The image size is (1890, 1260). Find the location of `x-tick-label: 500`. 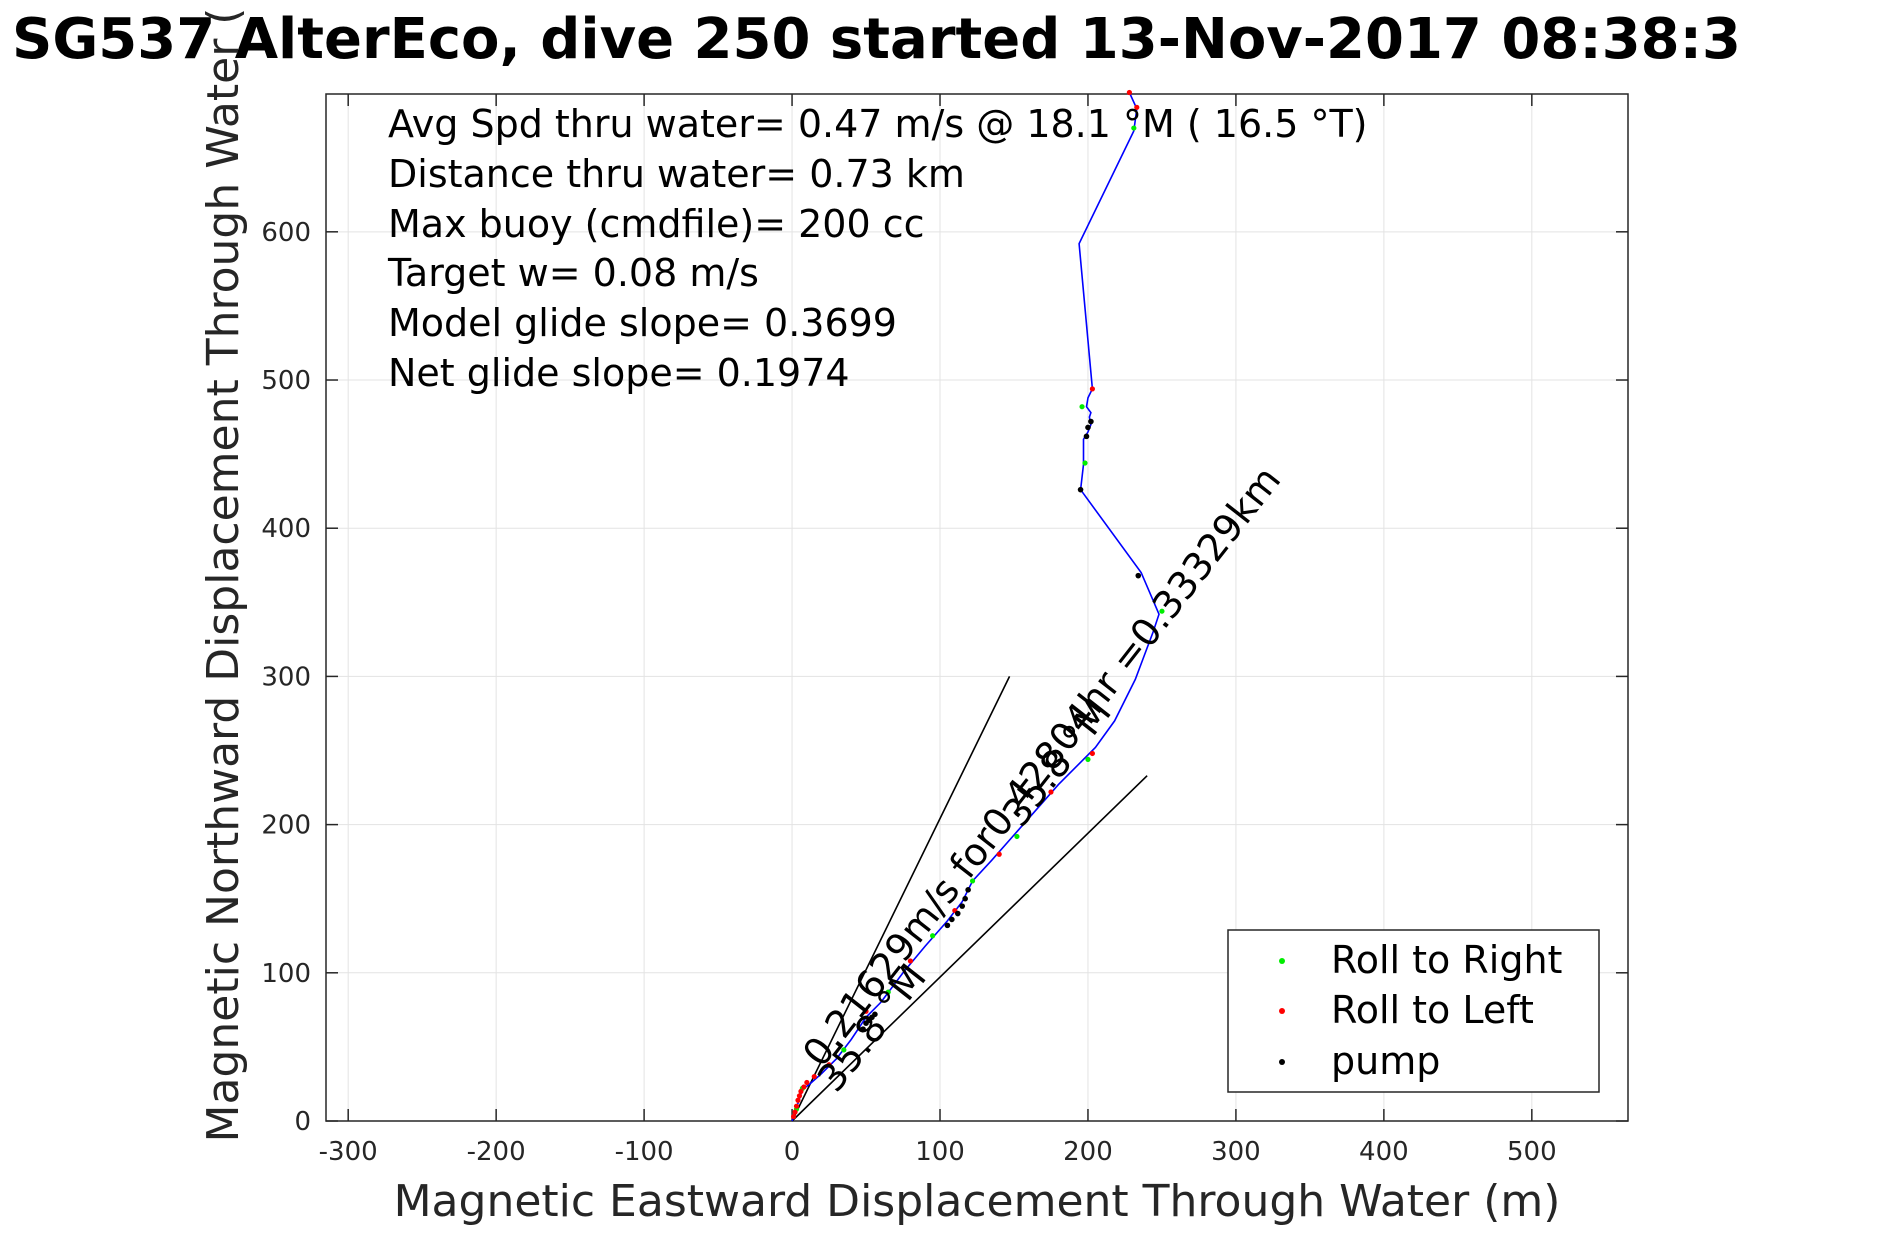

x-tick-label: 500 is located at coordinates (1532, 1152).